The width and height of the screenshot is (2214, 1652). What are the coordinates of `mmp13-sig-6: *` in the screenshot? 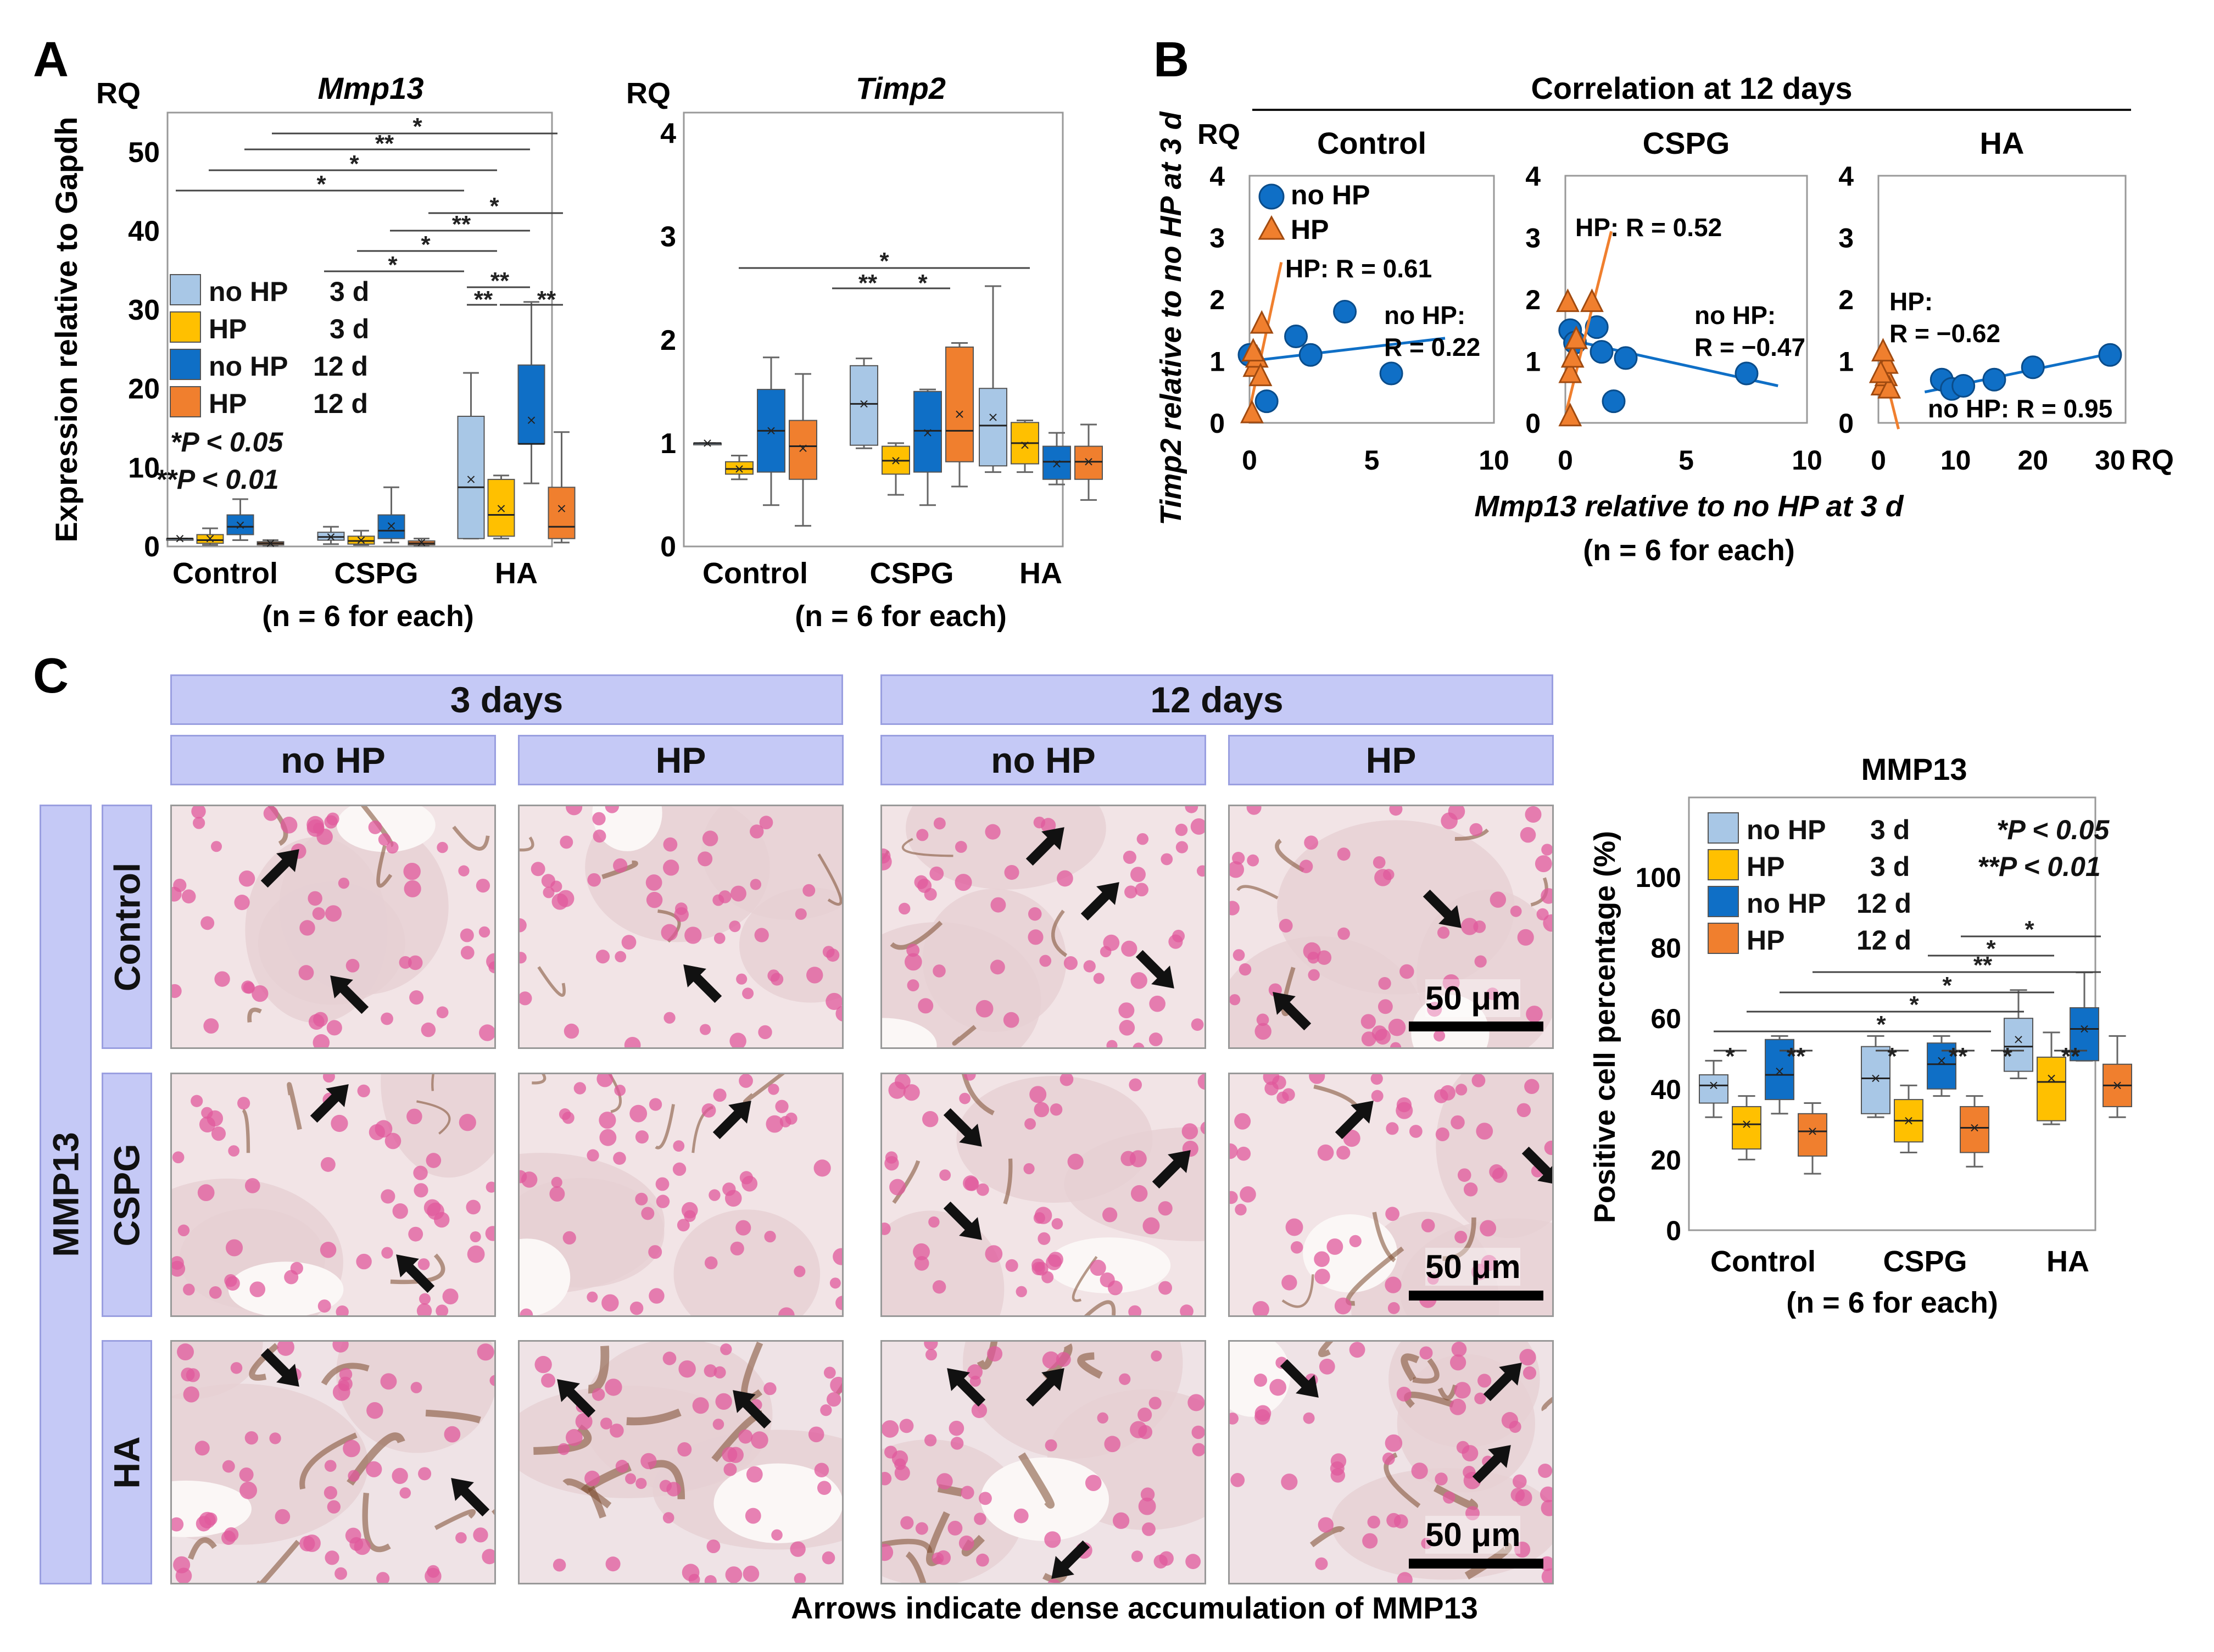 It's located at (426, 244).